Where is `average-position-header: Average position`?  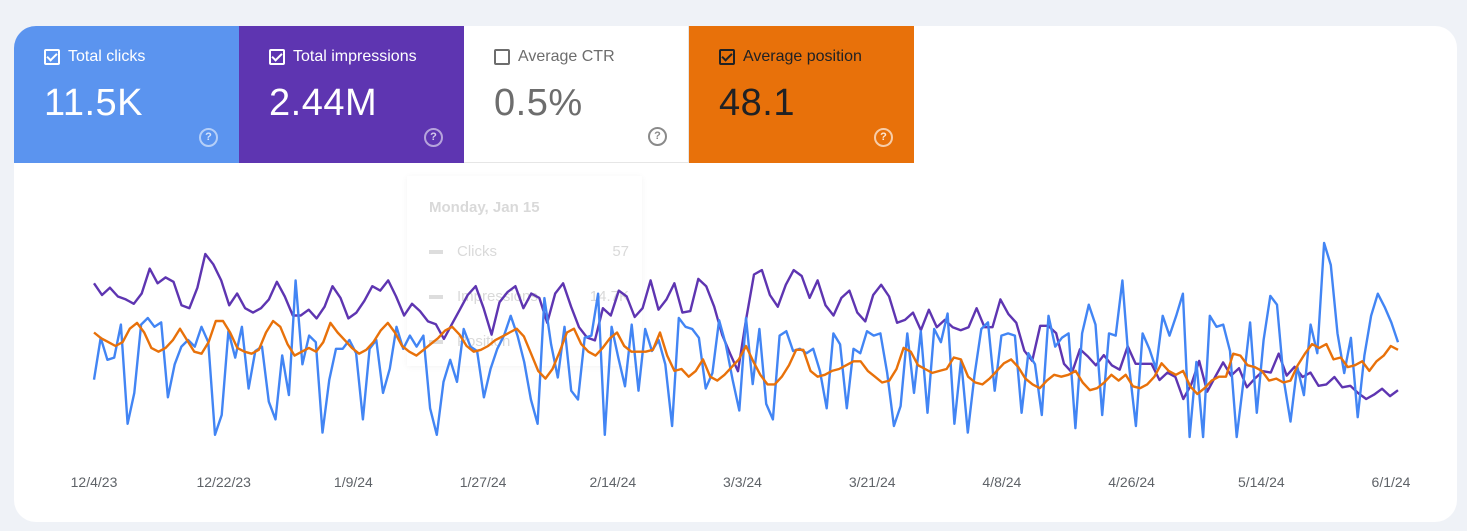 average-position-header: Average position is located at coordinates (816, 57).